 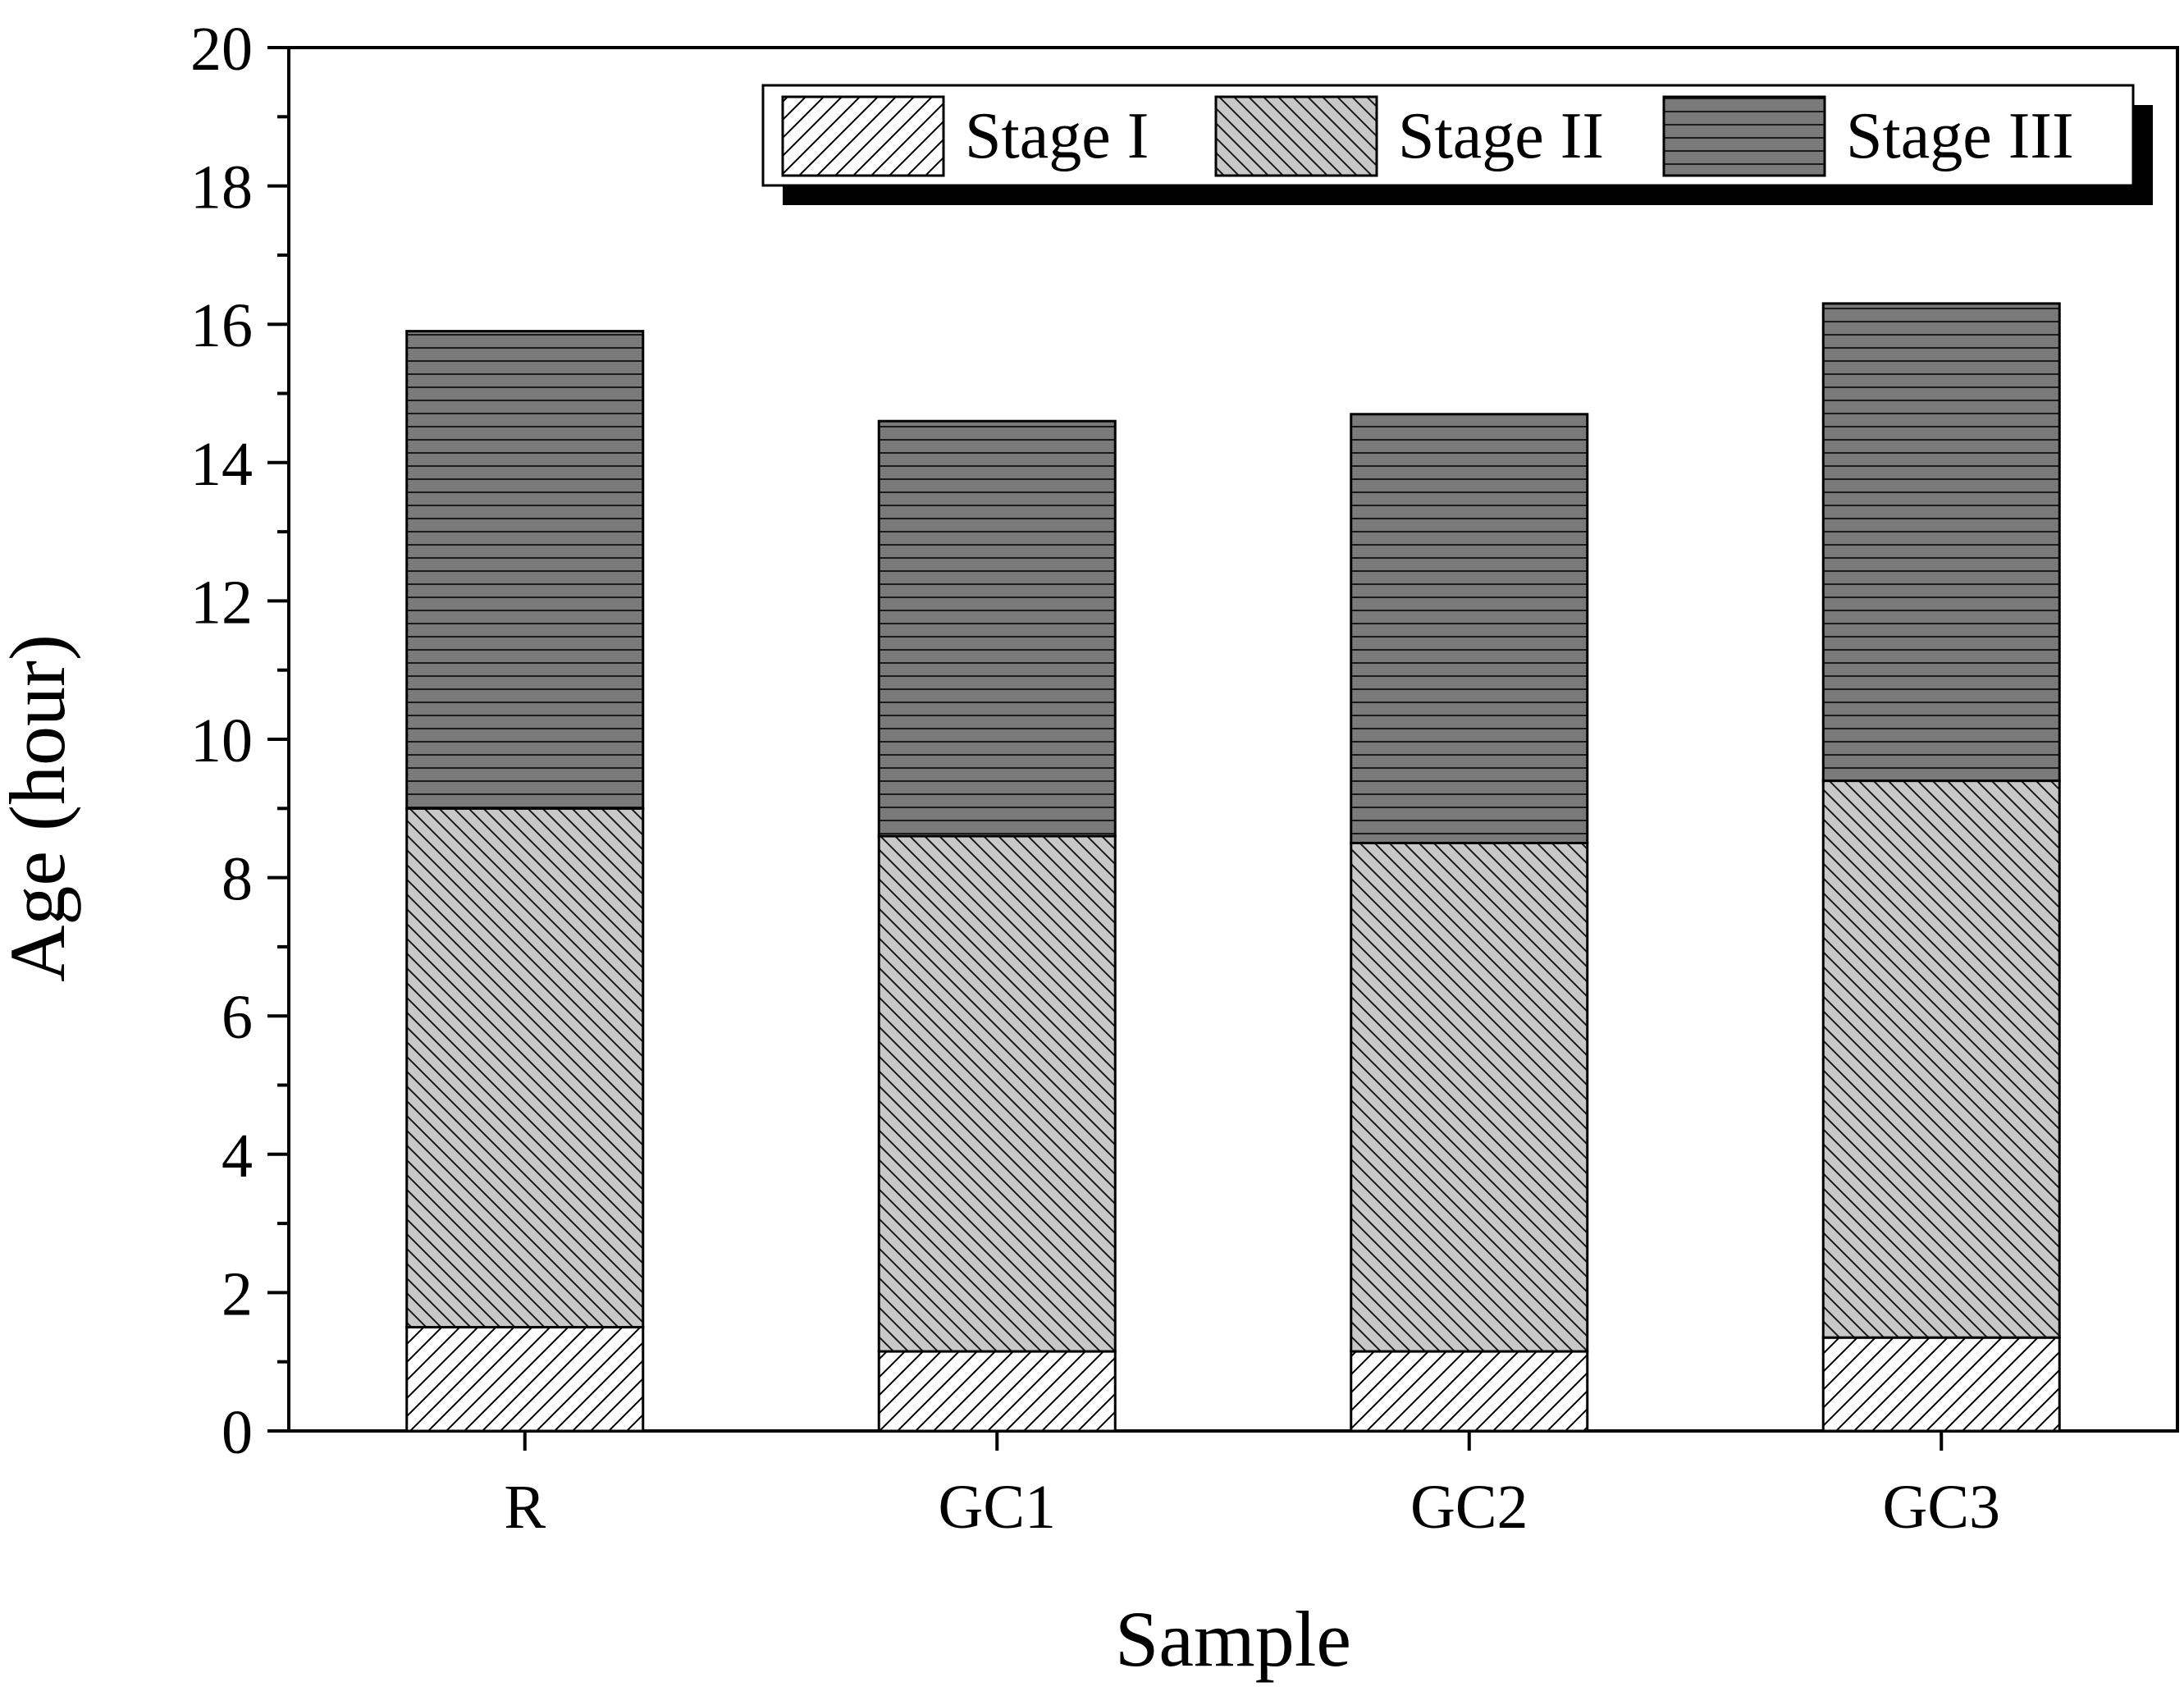 What do you see at coordinates (525, 1507) in the screenshot?
I see `x-tick-label: R` at bounding box center [525, 1507].